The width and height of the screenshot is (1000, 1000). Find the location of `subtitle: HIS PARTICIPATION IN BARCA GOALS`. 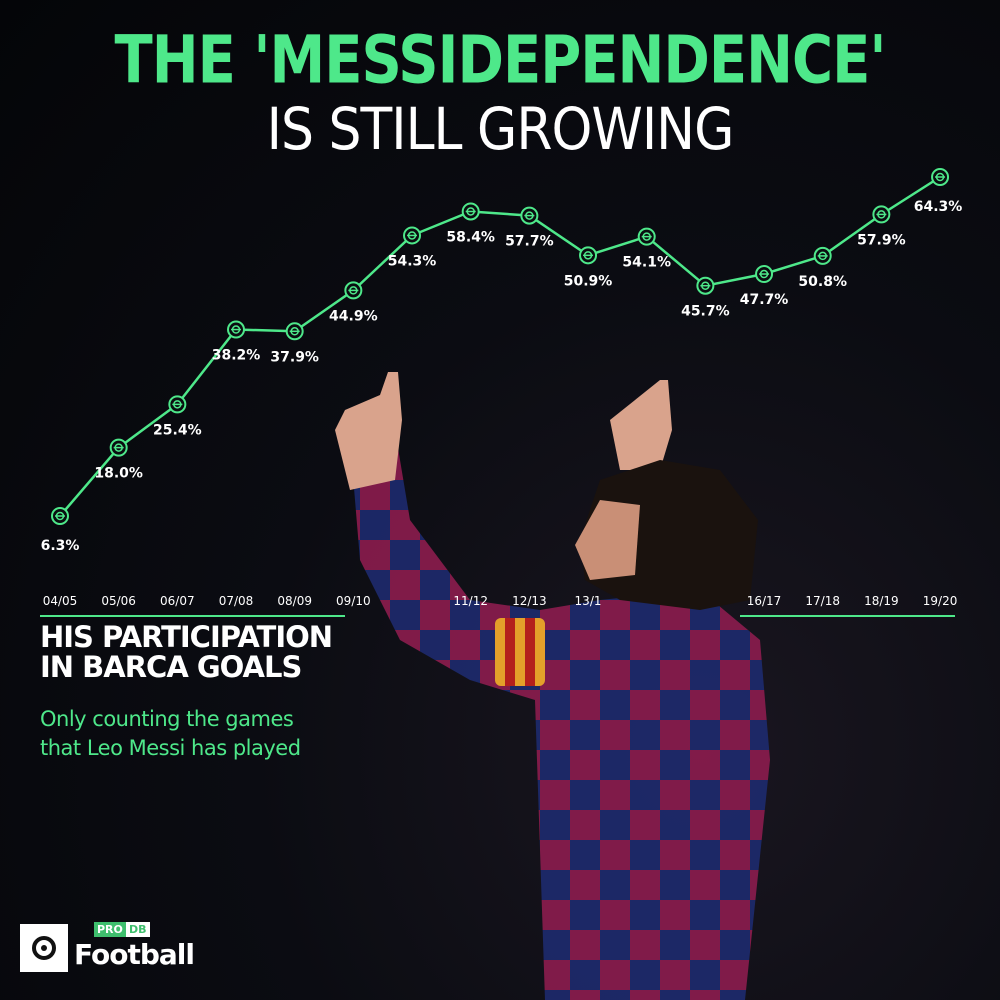

subtitle: HIS PARTICIPATION IN BARCA GOALS is located at coordinates (186, 652).